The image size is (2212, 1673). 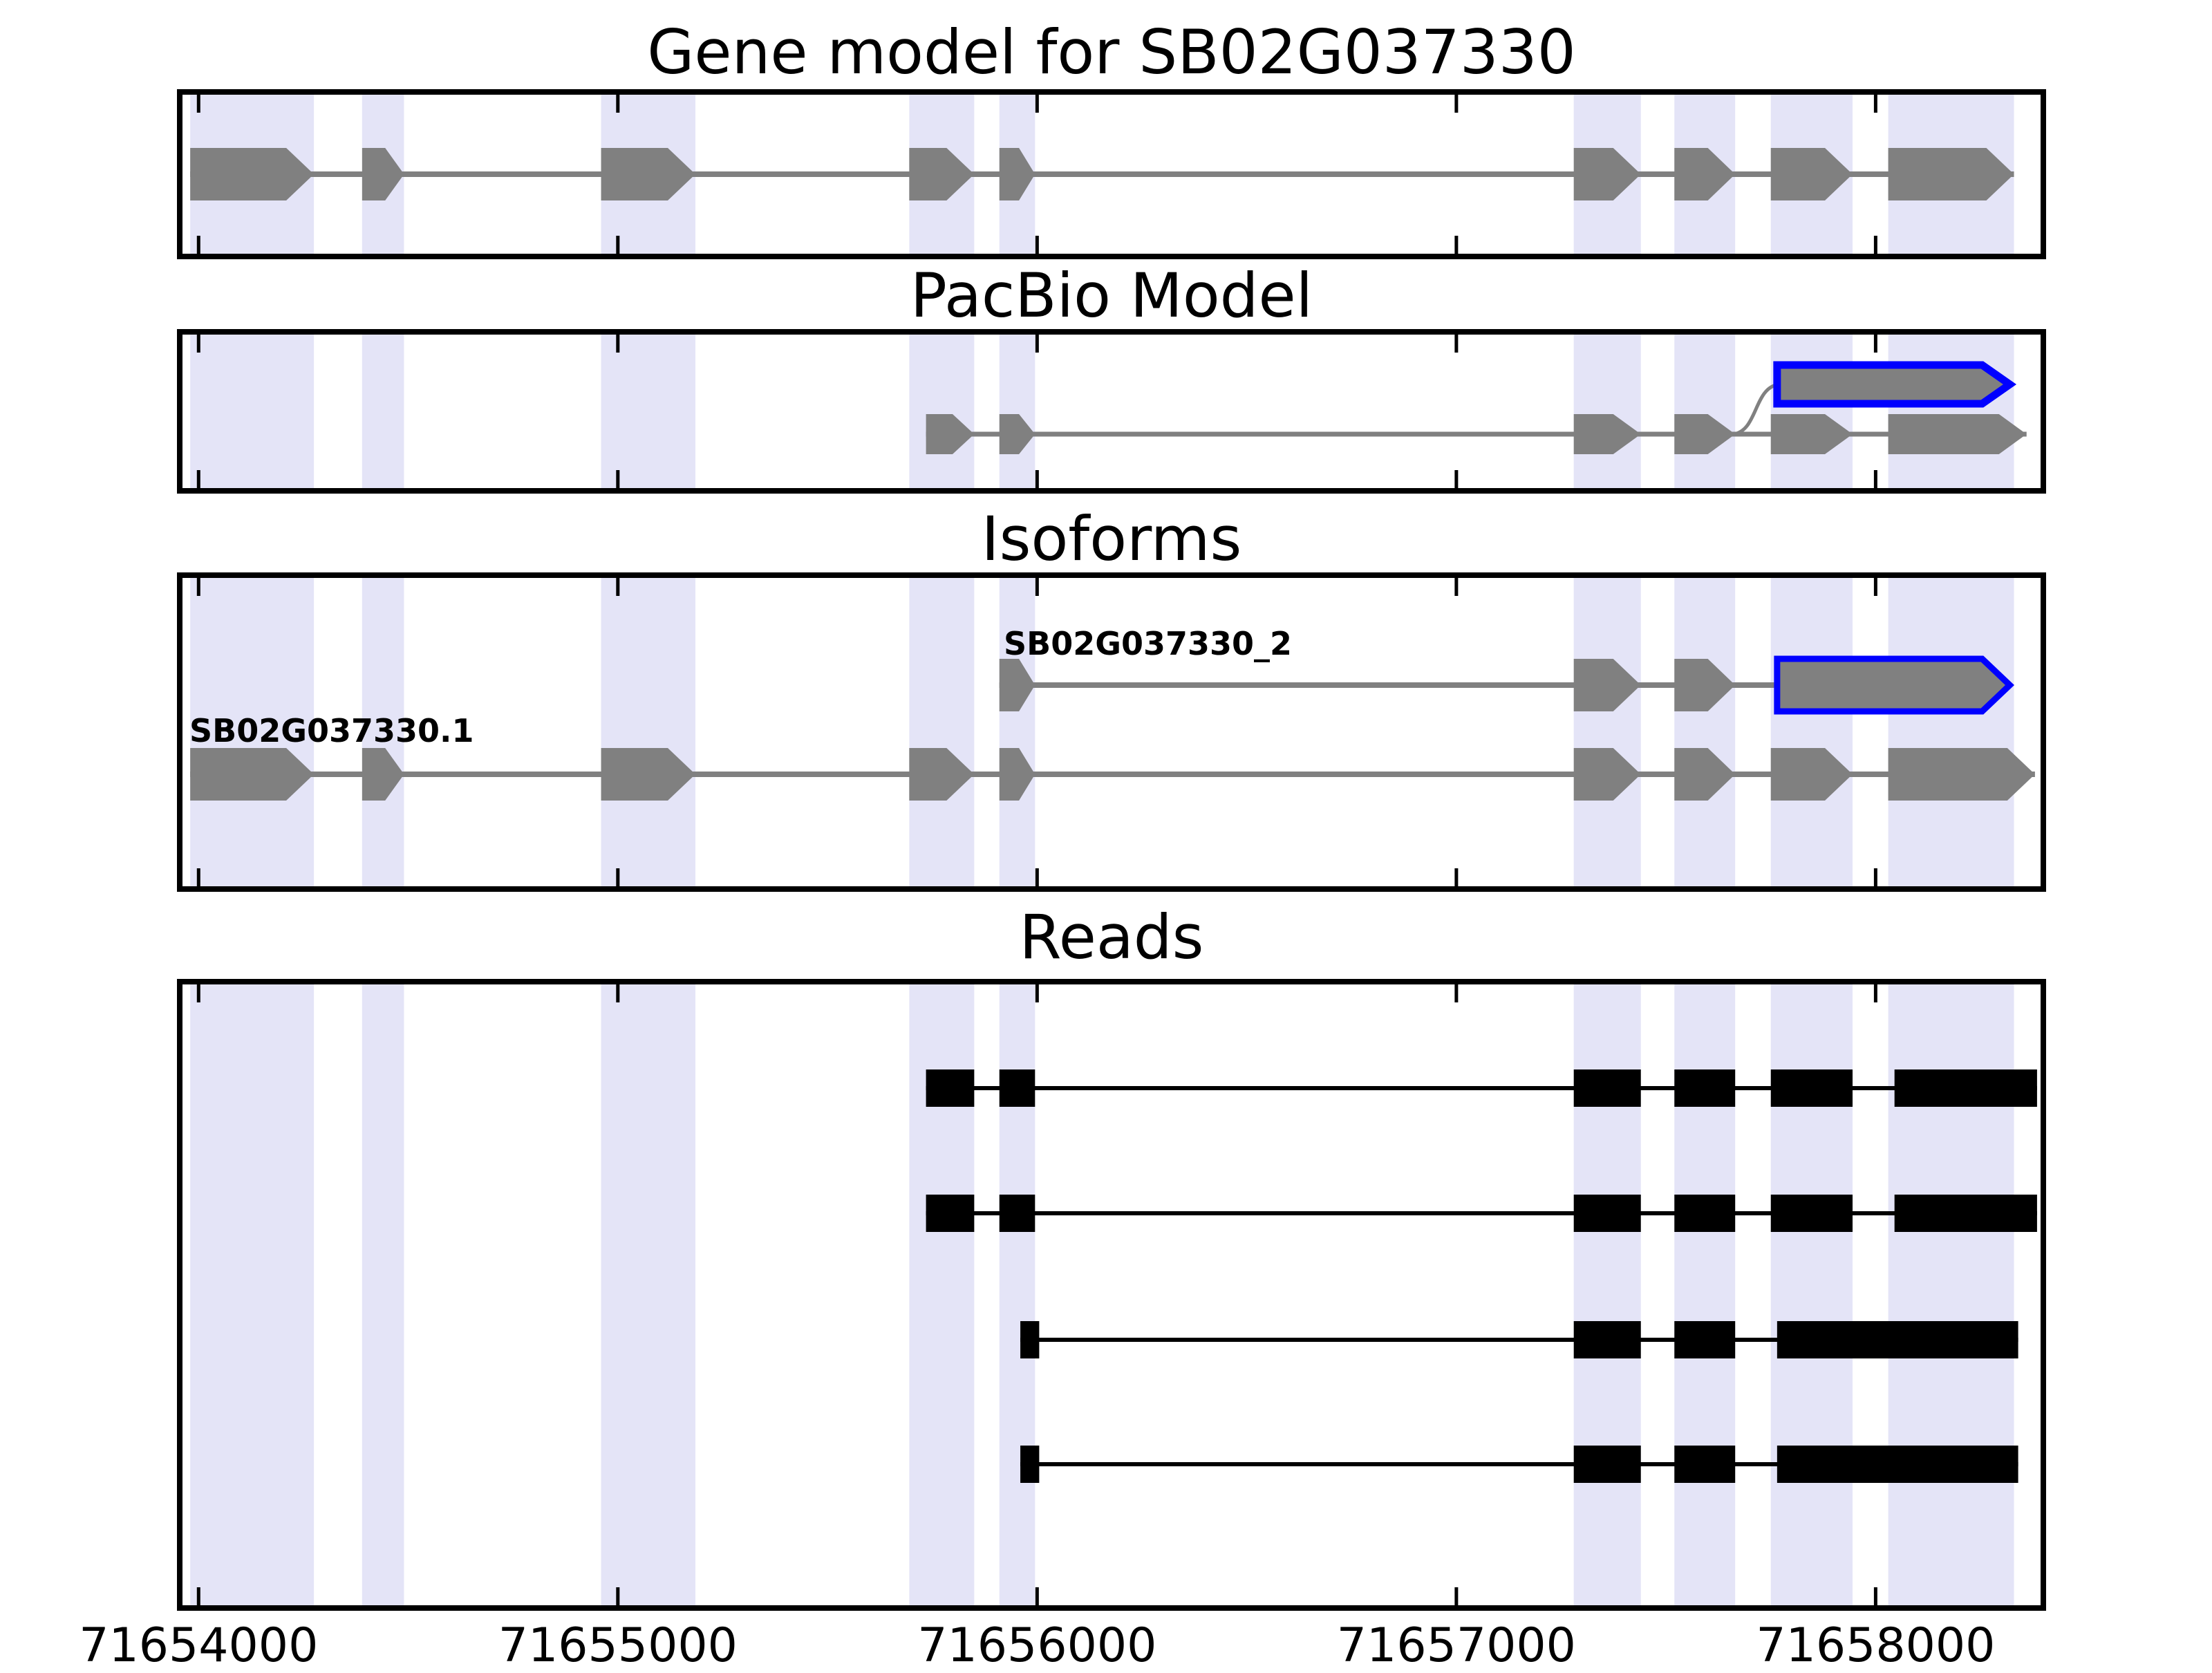 I want to click on isoform-label-SB02G037330.1: SB02G037330.1, so click(x=331, y=730).